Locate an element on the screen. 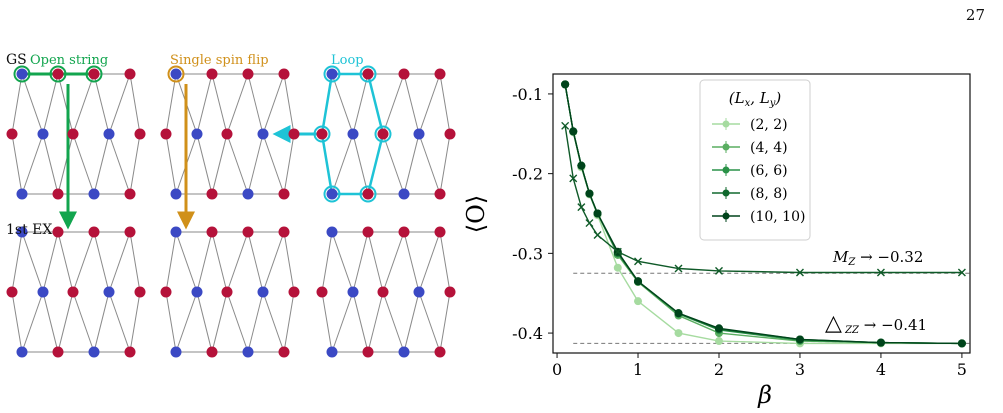  open-string-label: Open string is located at coordinates (69, 60).